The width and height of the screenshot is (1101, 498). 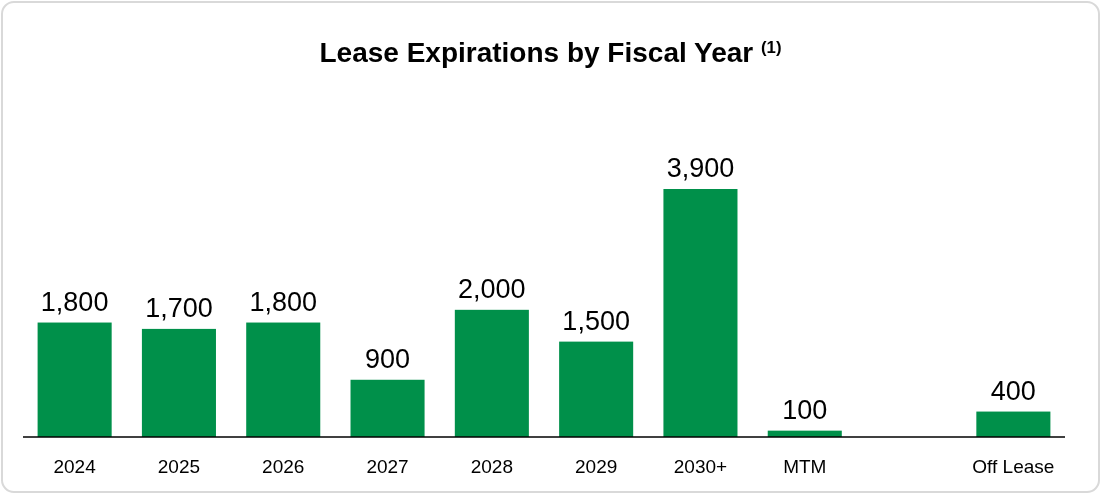 I want to click on data-label: 900, so click(x=388, y=358).